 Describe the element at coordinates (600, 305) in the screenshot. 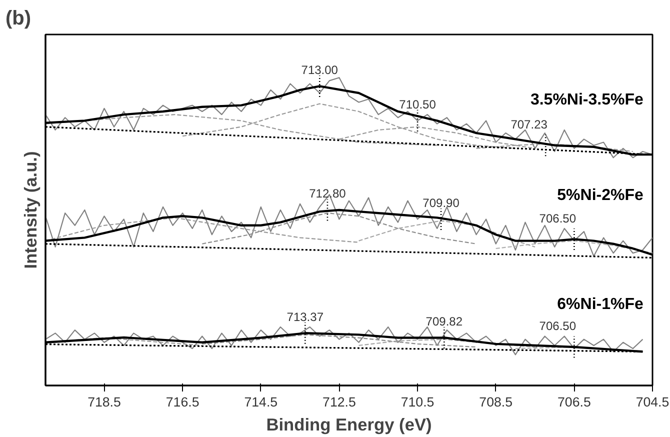

I see `text: 6%Ni-1%Fe` at that location.